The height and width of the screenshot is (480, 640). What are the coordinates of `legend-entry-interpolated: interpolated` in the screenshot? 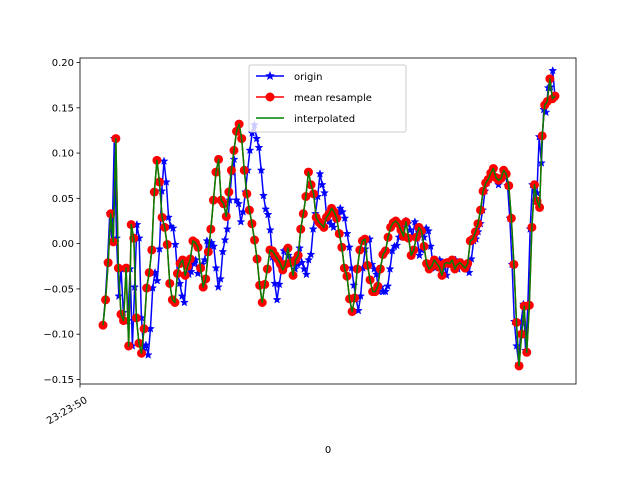 It's located at (305, 119).